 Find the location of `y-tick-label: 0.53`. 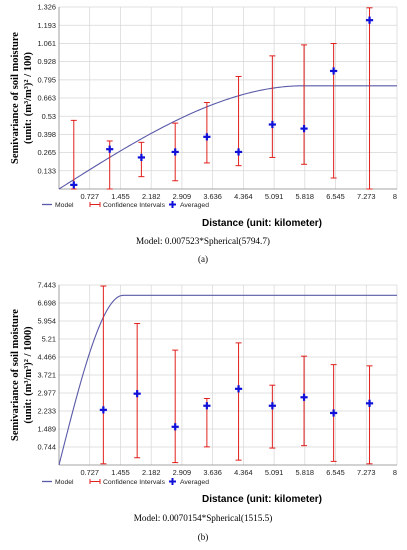

y-tick-label: 0.53 is located at coordinates (49, 116).